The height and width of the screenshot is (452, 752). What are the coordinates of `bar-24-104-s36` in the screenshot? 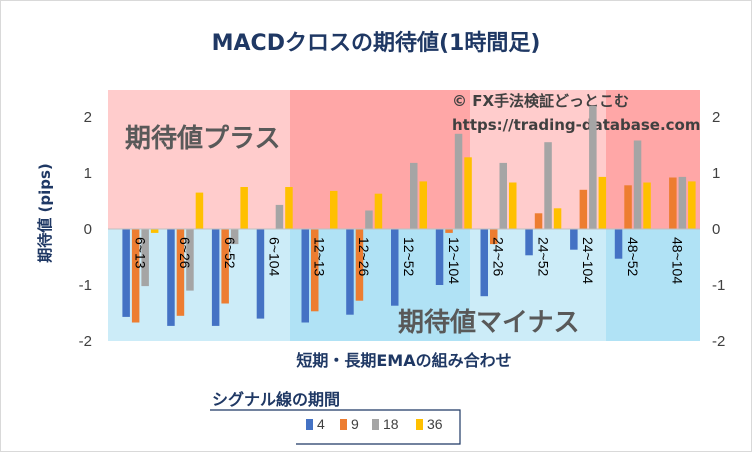 It's located at (602, 202).